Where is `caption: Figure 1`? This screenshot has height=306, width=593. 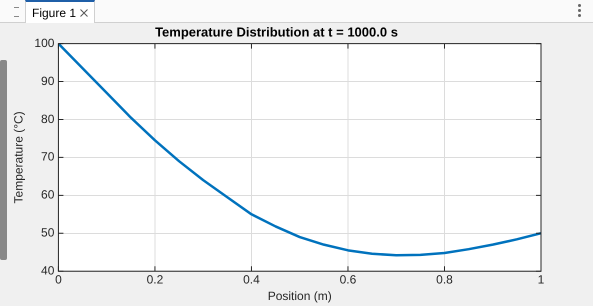 caption: Figure 1 is located at coordinates (54, 13).